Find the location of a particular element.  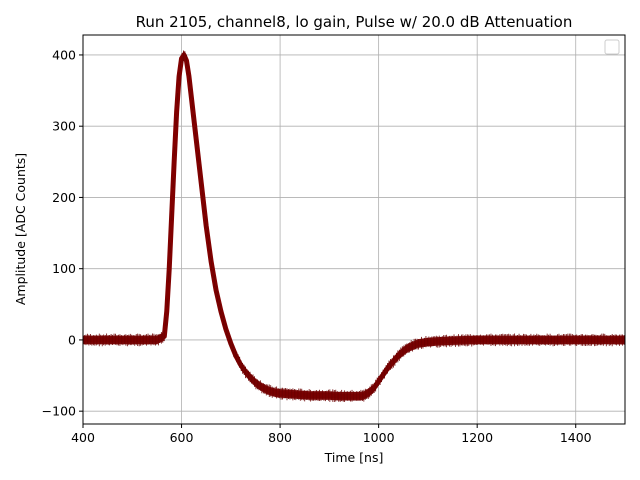

y-tick-label: 200 is located at coordinates (64, 197).